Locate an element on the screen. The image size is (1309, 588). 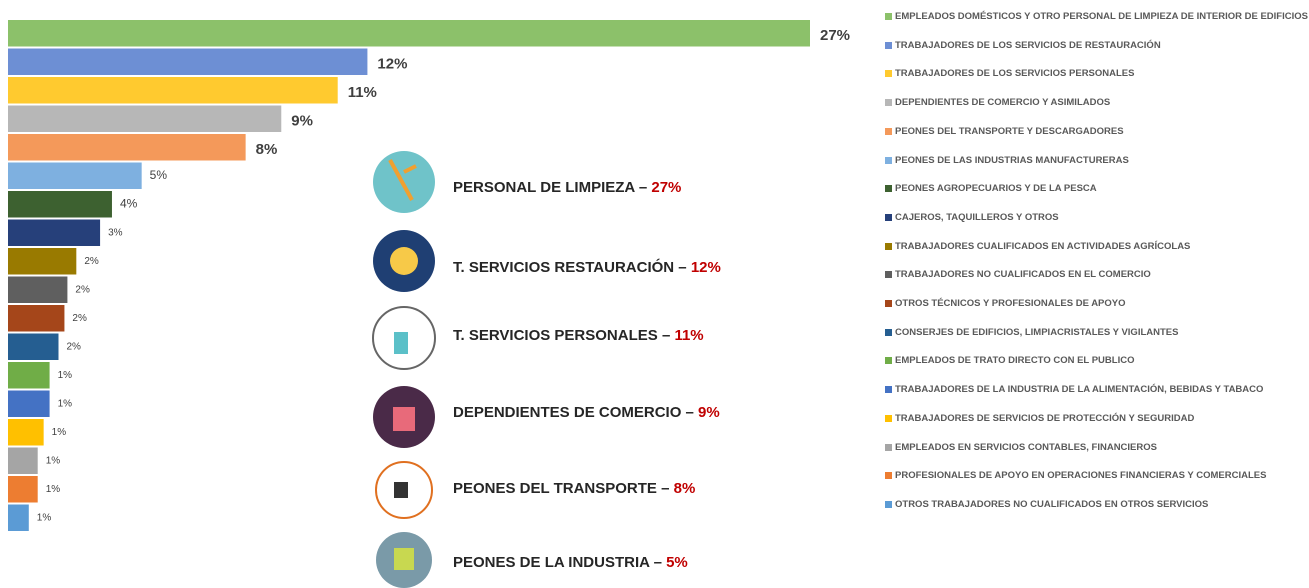
callout-value: 8% is located at coordinates (684, 488).